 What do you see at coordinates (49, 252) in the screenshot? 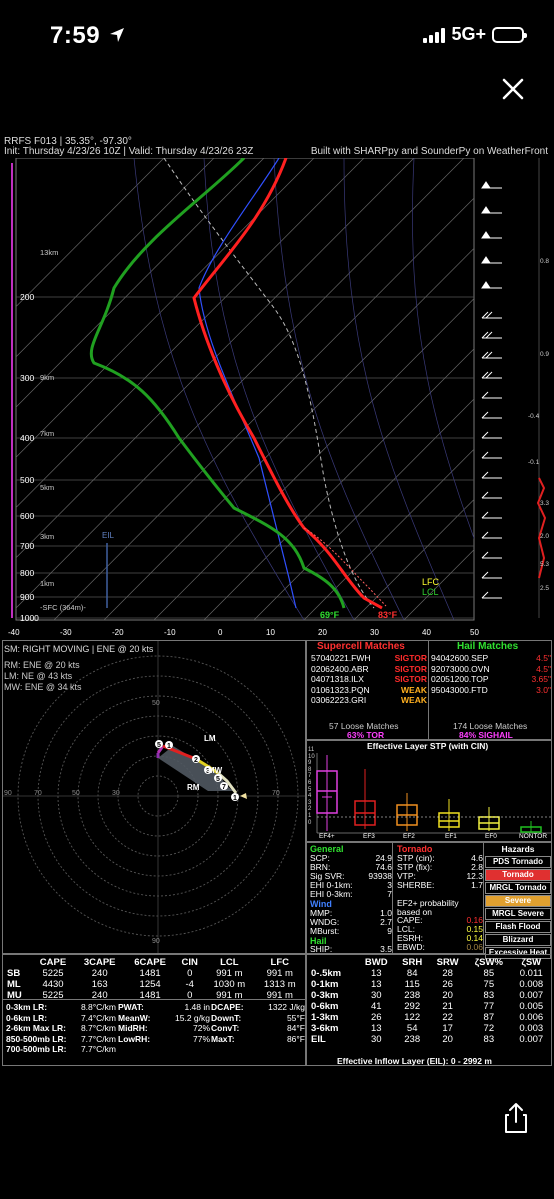
I see `height-label-13km: 13km` at bounding box center [49, 252].